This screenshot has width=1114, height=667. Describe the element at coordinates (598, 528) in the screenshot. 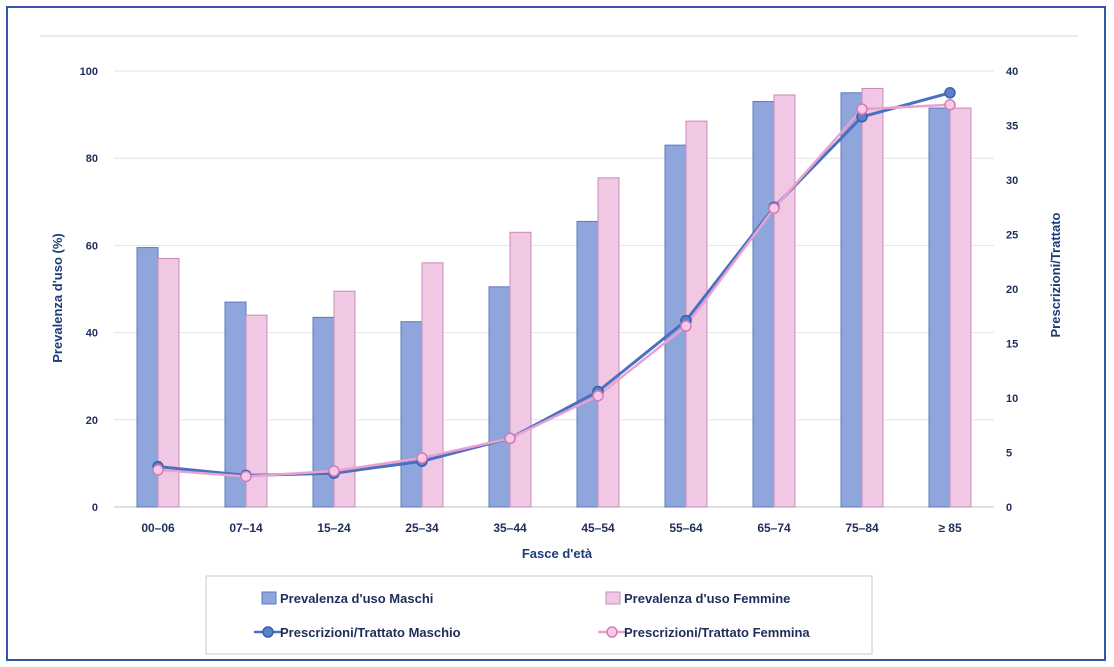

I see `x-tick-label: 45–54` at that location.